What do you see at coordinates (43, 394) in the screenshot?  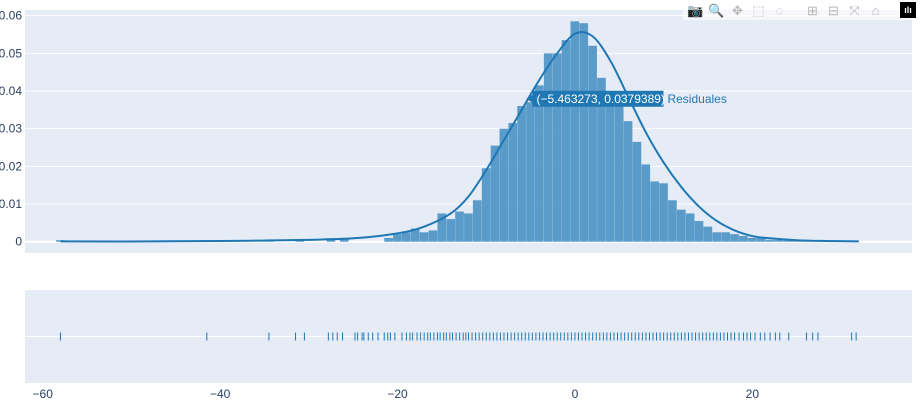 I see `x-tick-label: −60` at bounding box center [43, 394].